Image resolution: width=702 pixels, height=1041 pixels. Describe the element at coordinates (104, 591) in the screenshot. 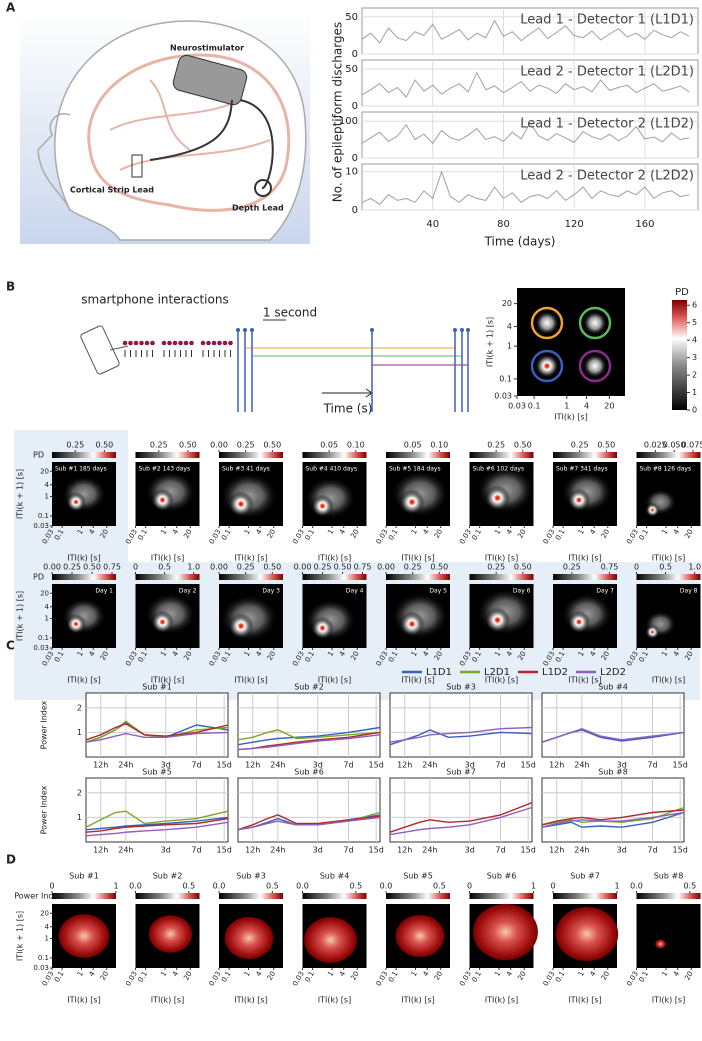

I see `plot-title: Day 1` at that location.